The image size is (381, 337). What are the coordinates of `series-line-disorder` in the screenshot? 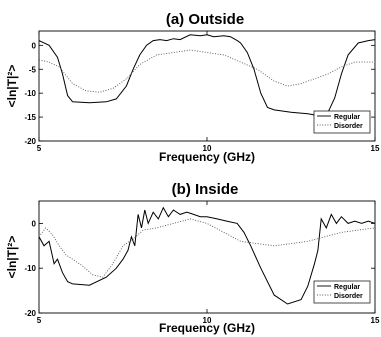 It's located at (207, 71).